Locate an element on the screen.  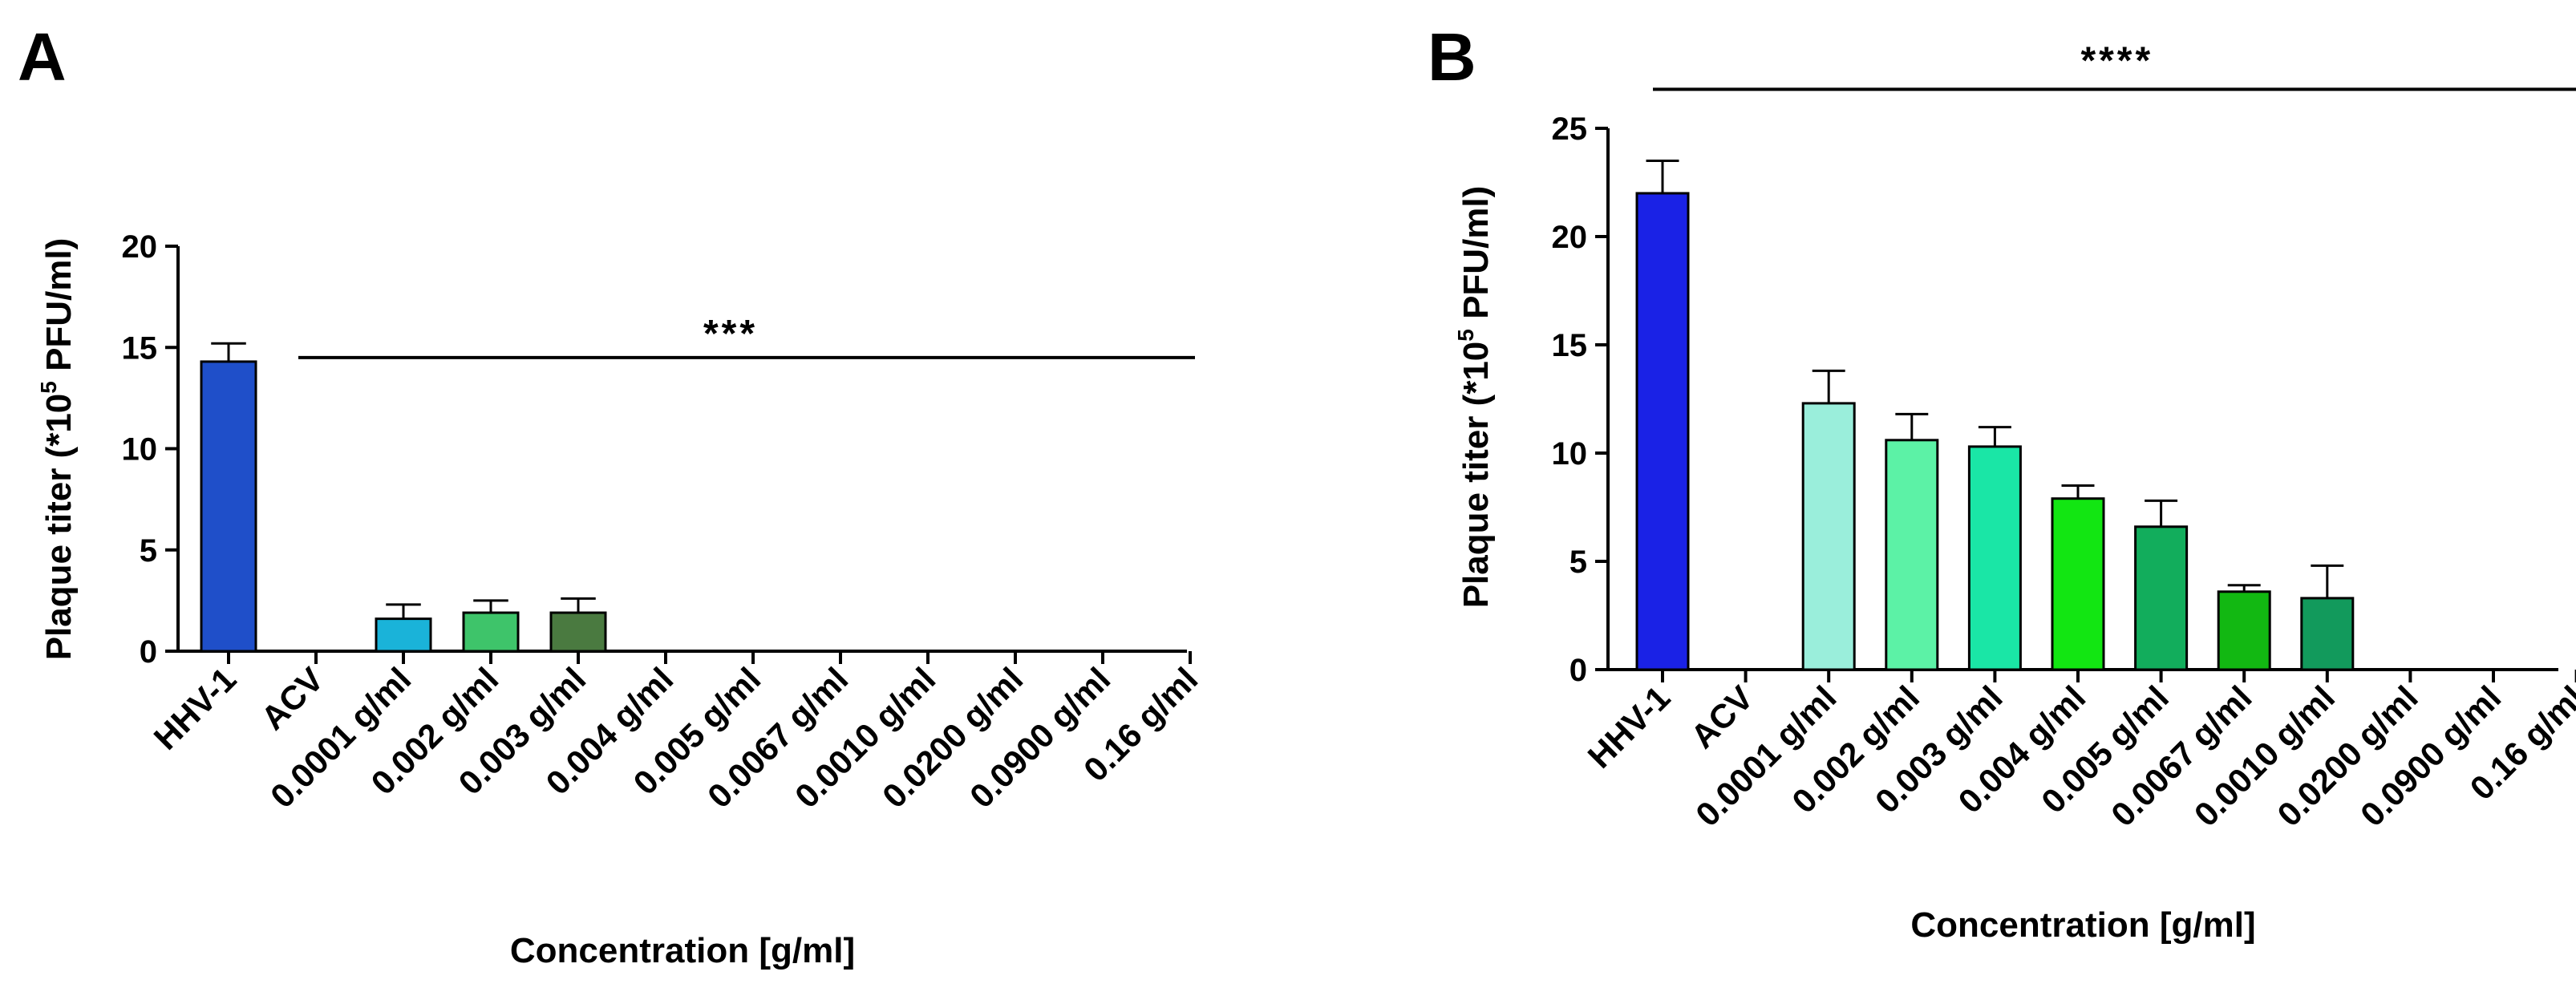
panel-letter-a: A is located at coordinates (42, 57).